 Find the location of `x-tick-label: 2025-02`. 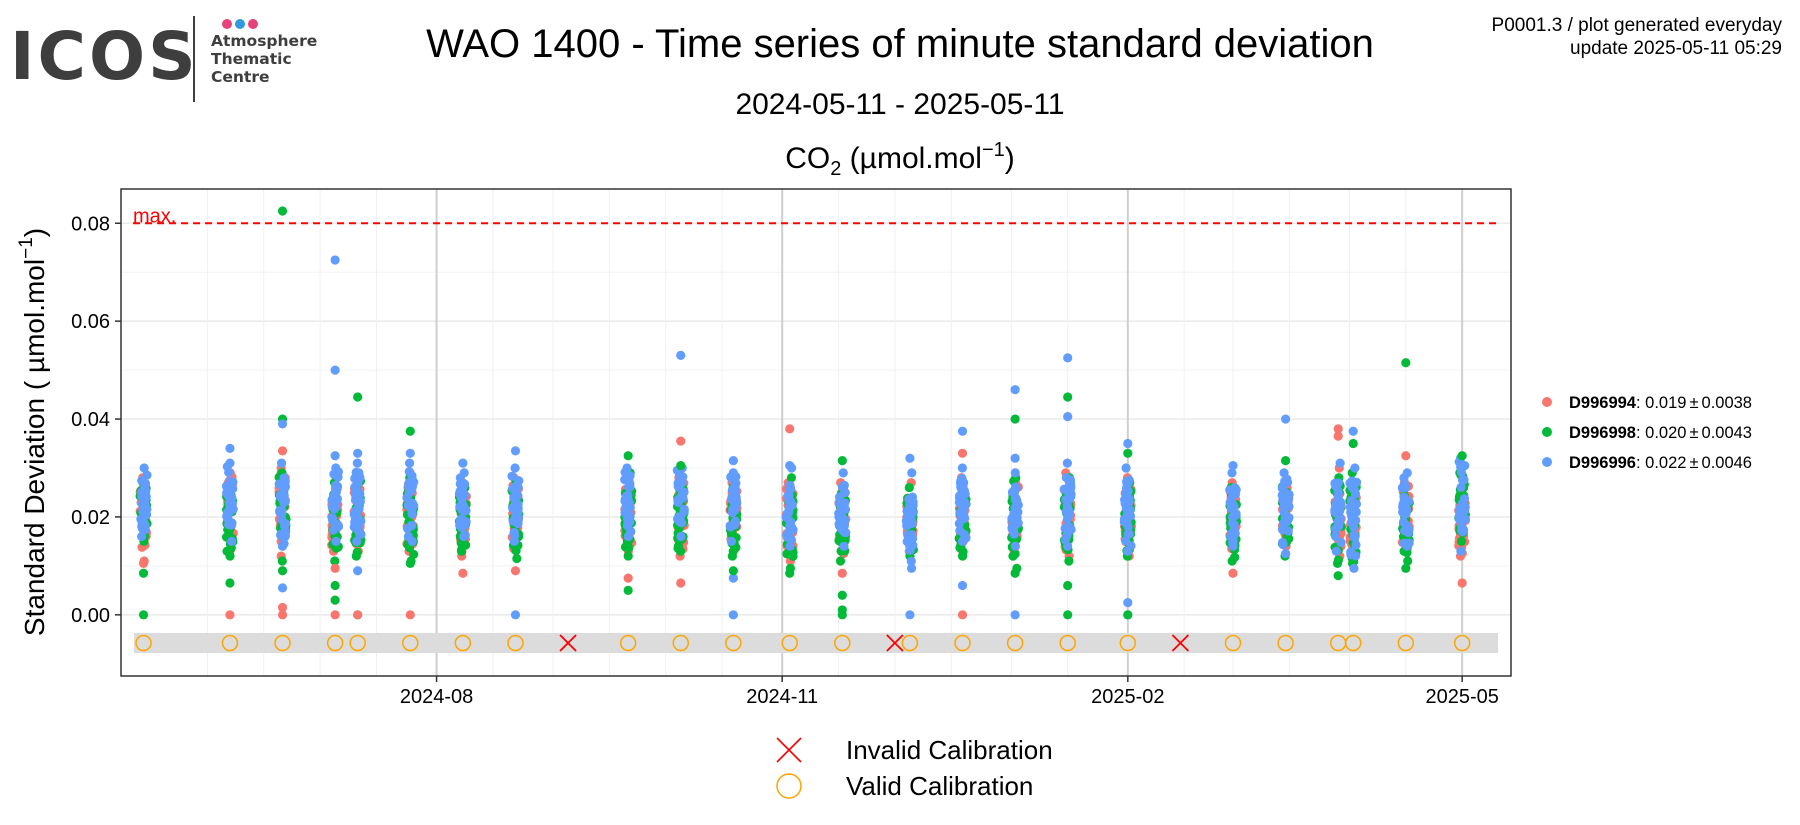

x-tick-label: 2025-02 is located at coordinates (1127, 697).